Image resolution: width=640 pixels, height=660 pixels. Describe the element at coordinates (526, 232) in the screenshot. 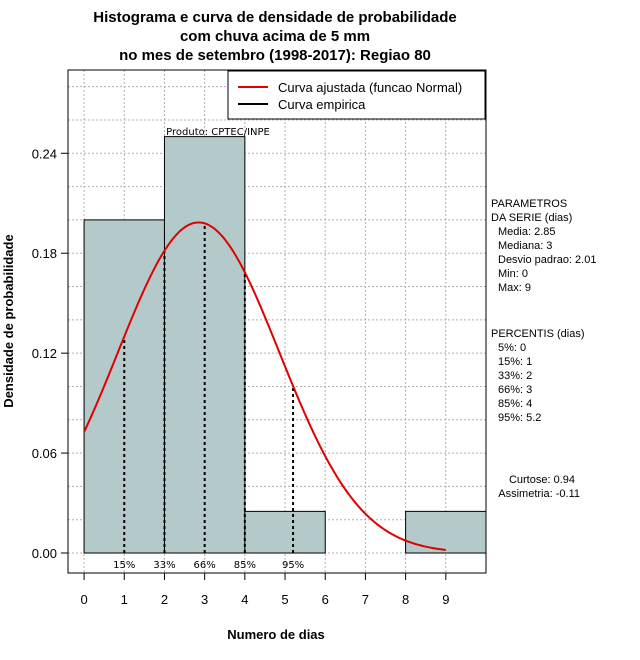

I see `parametros-line: Media: 2.85` at that location.